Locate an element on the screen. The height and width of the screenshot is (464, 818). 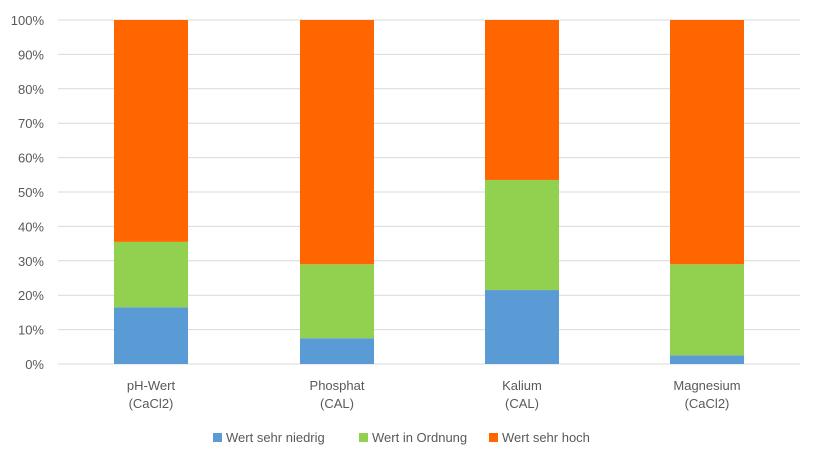
y-tick-label: 100% is located at coordinates (28, 20).